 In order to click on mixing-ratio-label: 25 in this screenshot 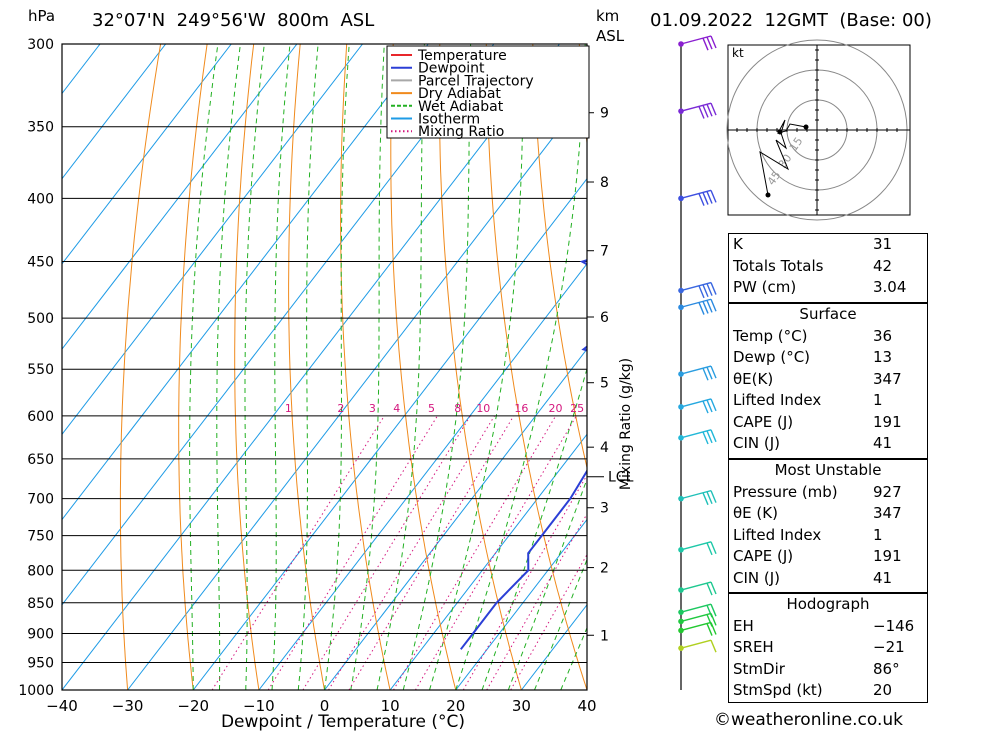, I will do `click(577, 408)`.